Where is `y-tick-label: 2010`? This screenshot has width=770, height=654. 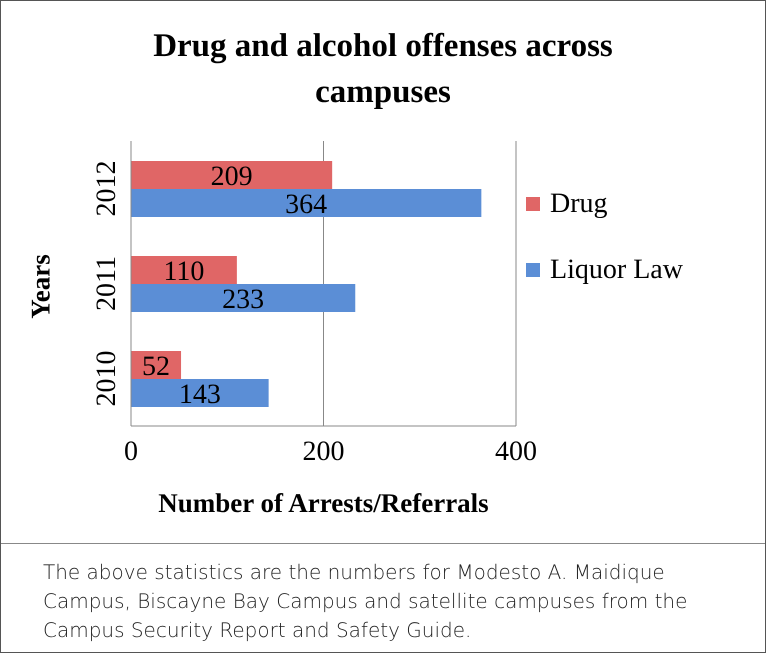
y-tick-label: 2010 is located at coordinates (106, 378).